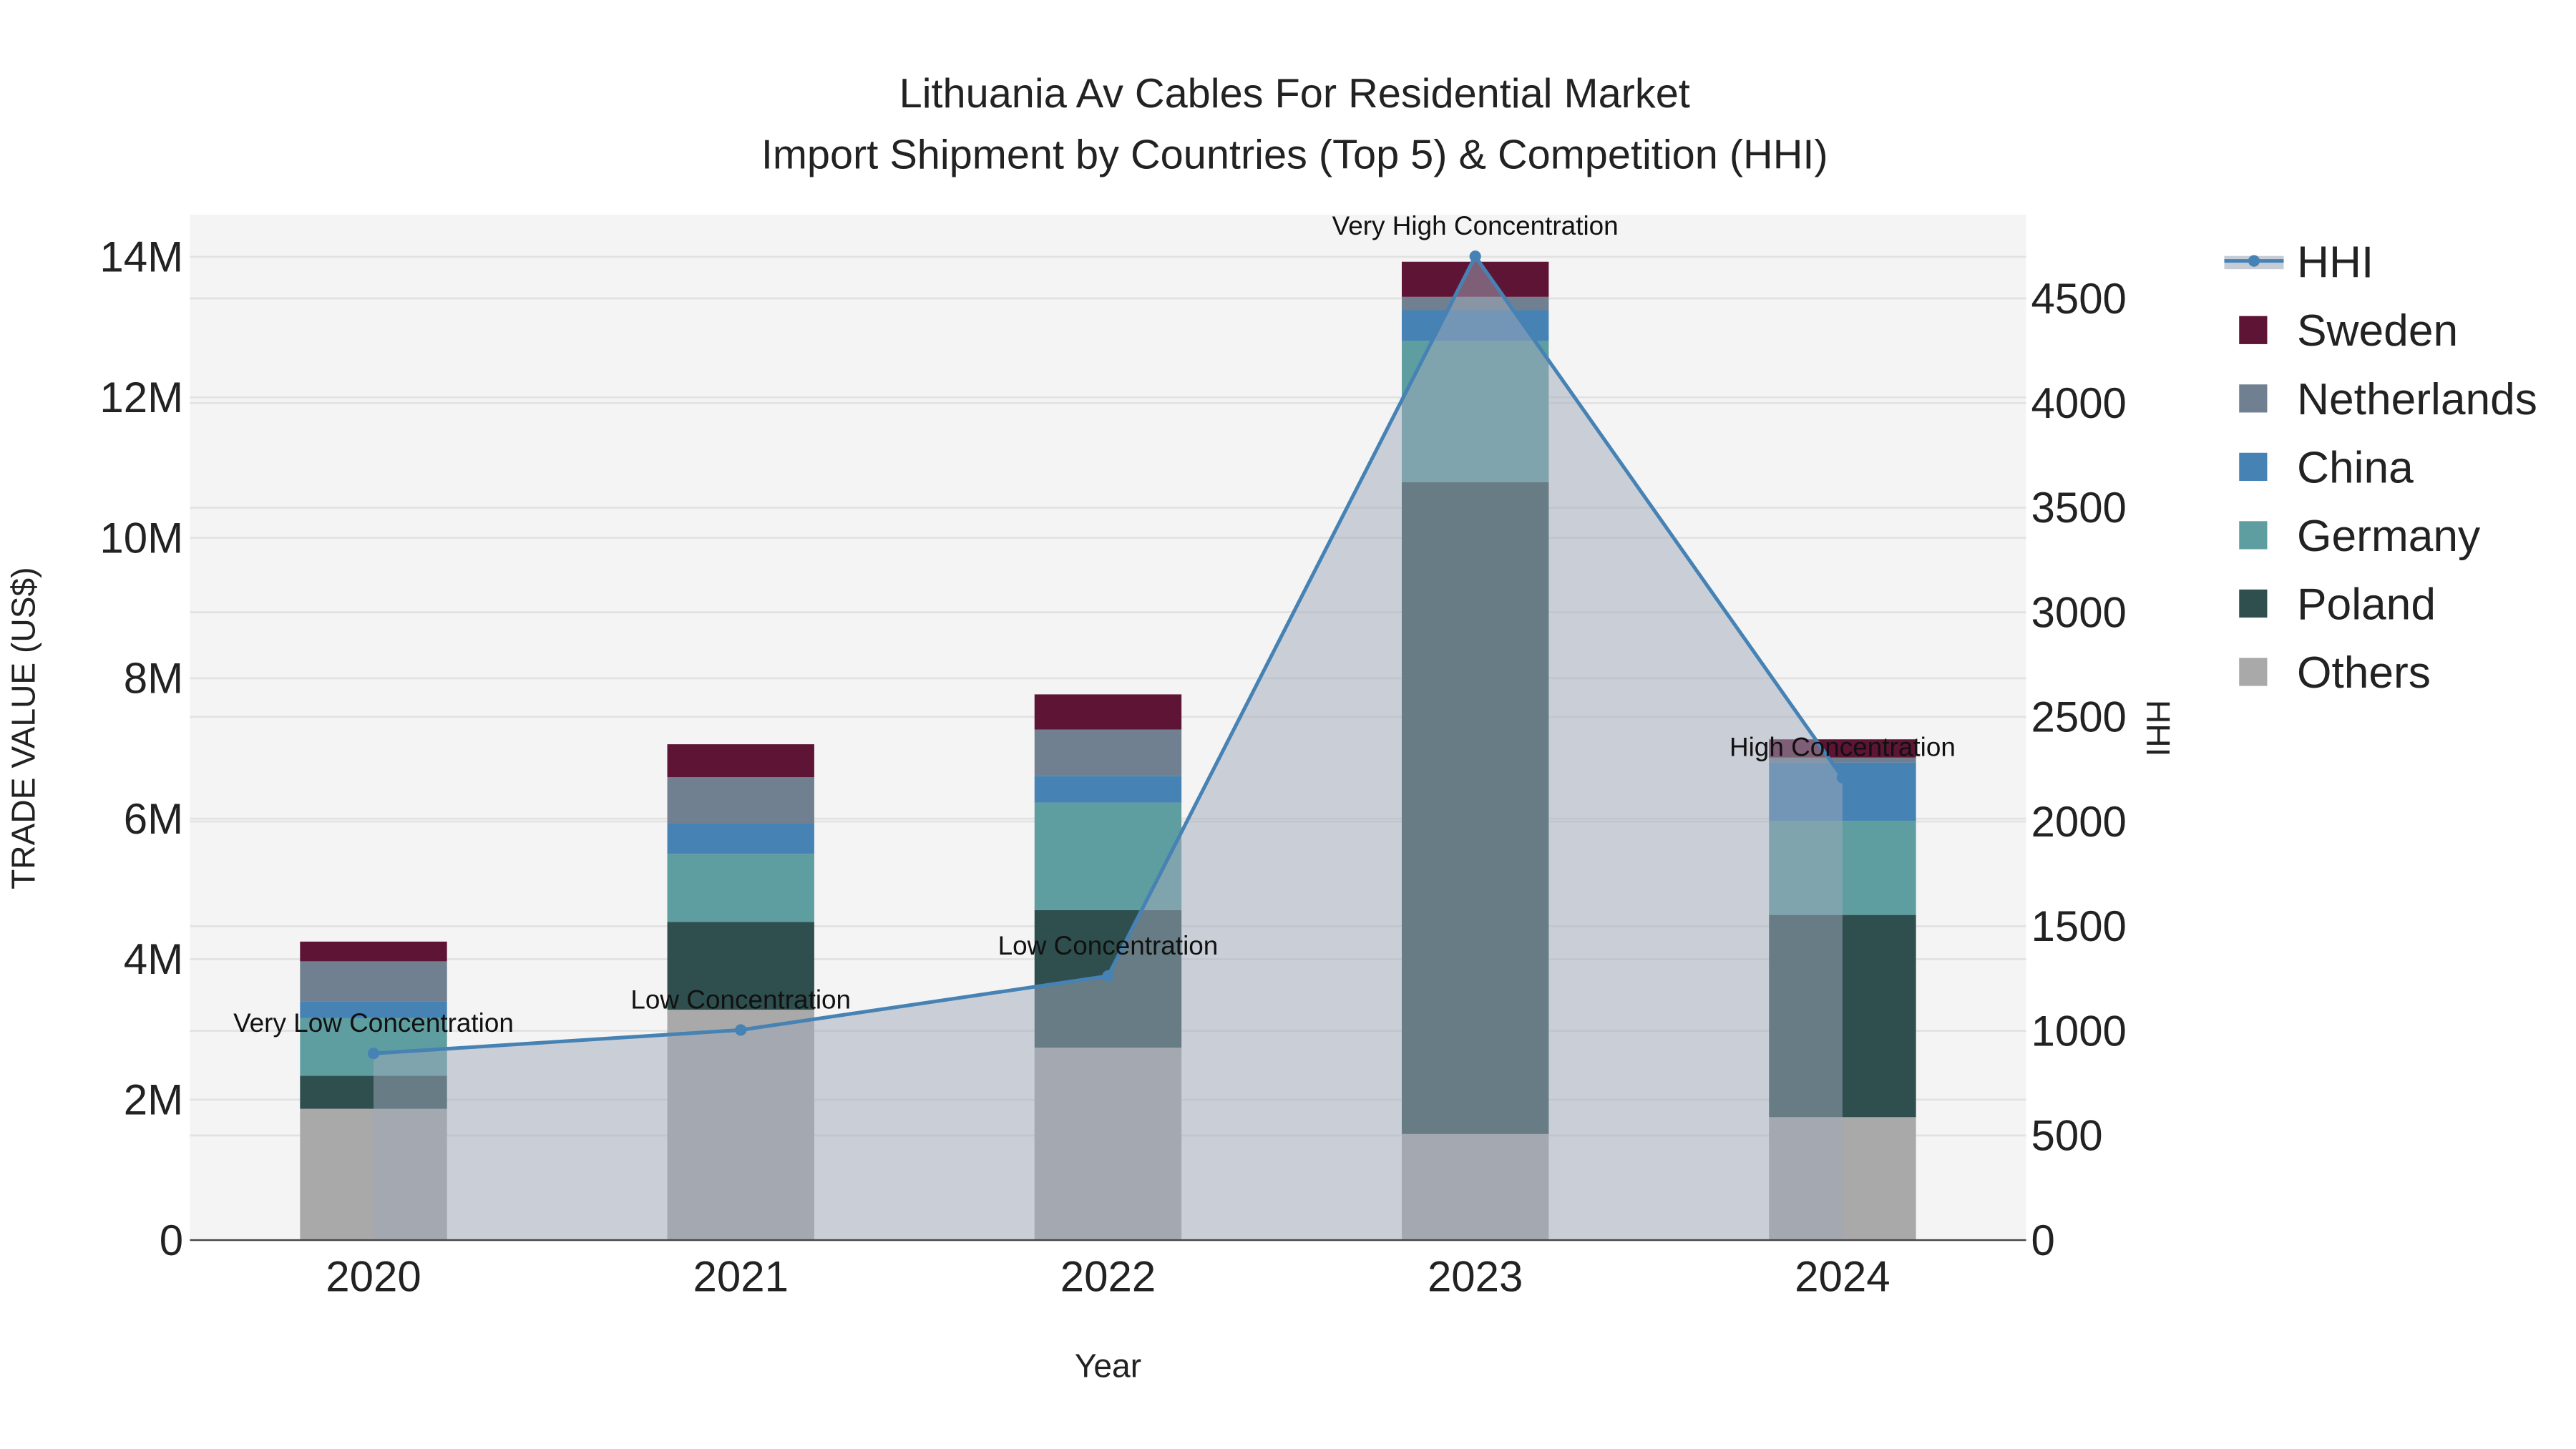 The image size is (2576, 1449). What do you see at coordinates (373, 1023) in the screenshot?
I see `hhi-annotation: Very Low Concentration` at bounding box center [373, 1023].